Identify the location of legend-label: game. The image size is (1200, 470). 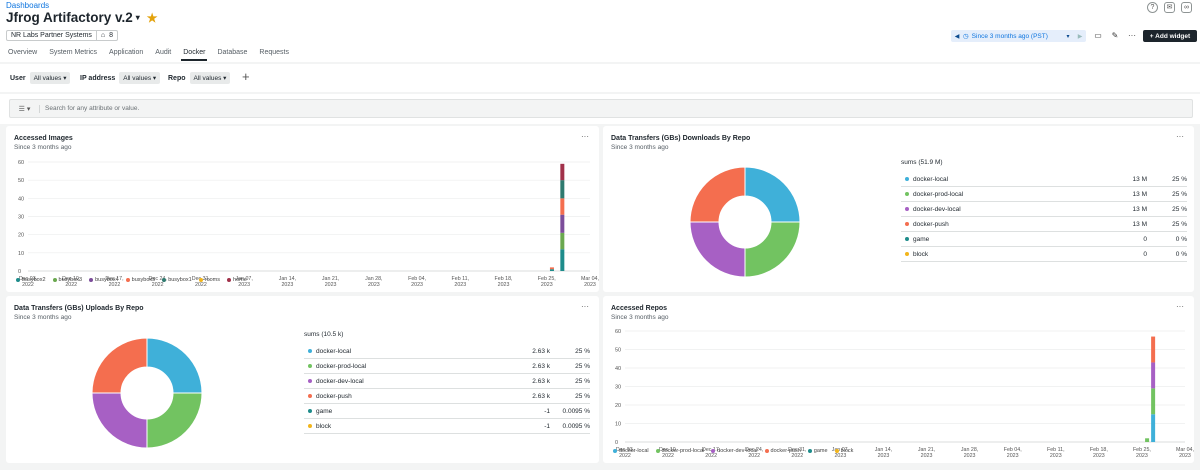
(820, 451).